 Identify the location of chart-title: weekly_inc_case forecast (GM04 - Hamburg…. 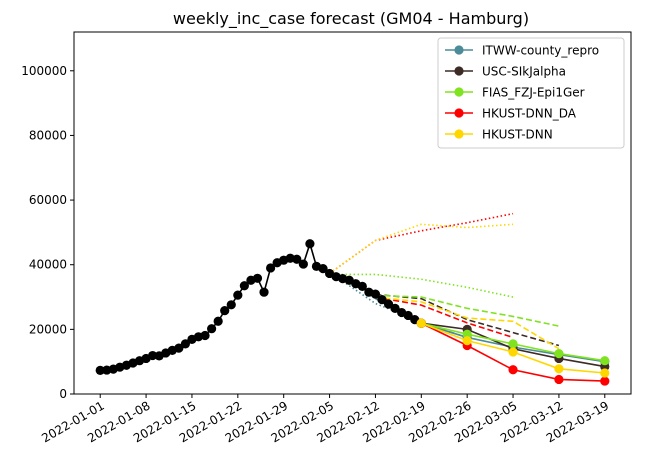
(351, 19).